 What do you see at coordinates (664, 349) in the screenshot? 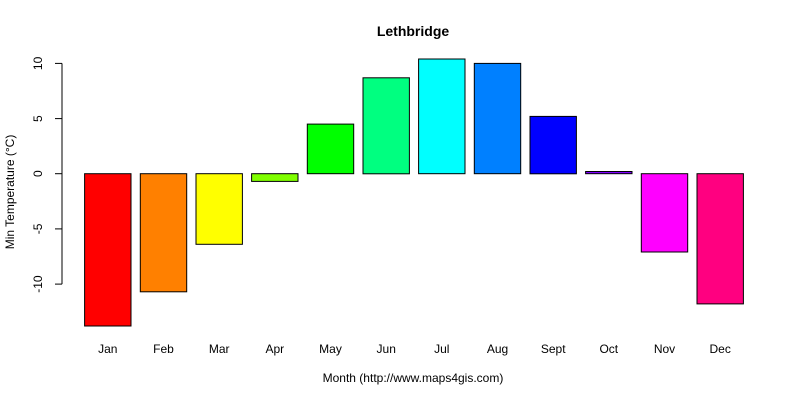
I see `x-tick-nov: Nov` at bounding box center [664, 349].